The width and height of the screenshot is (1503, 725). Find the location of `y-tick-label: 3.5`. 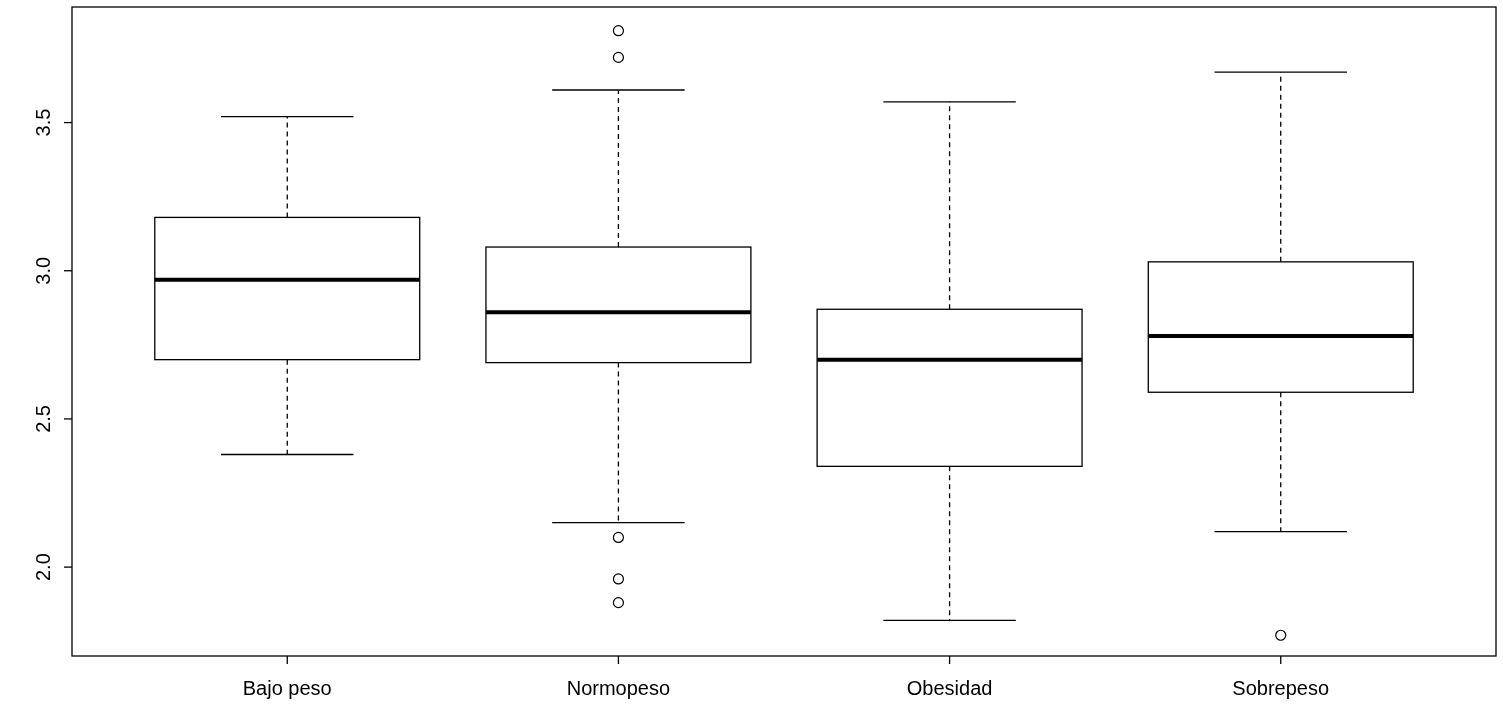

y-tick-label: 3.5 is located at coordinates (43, 122).